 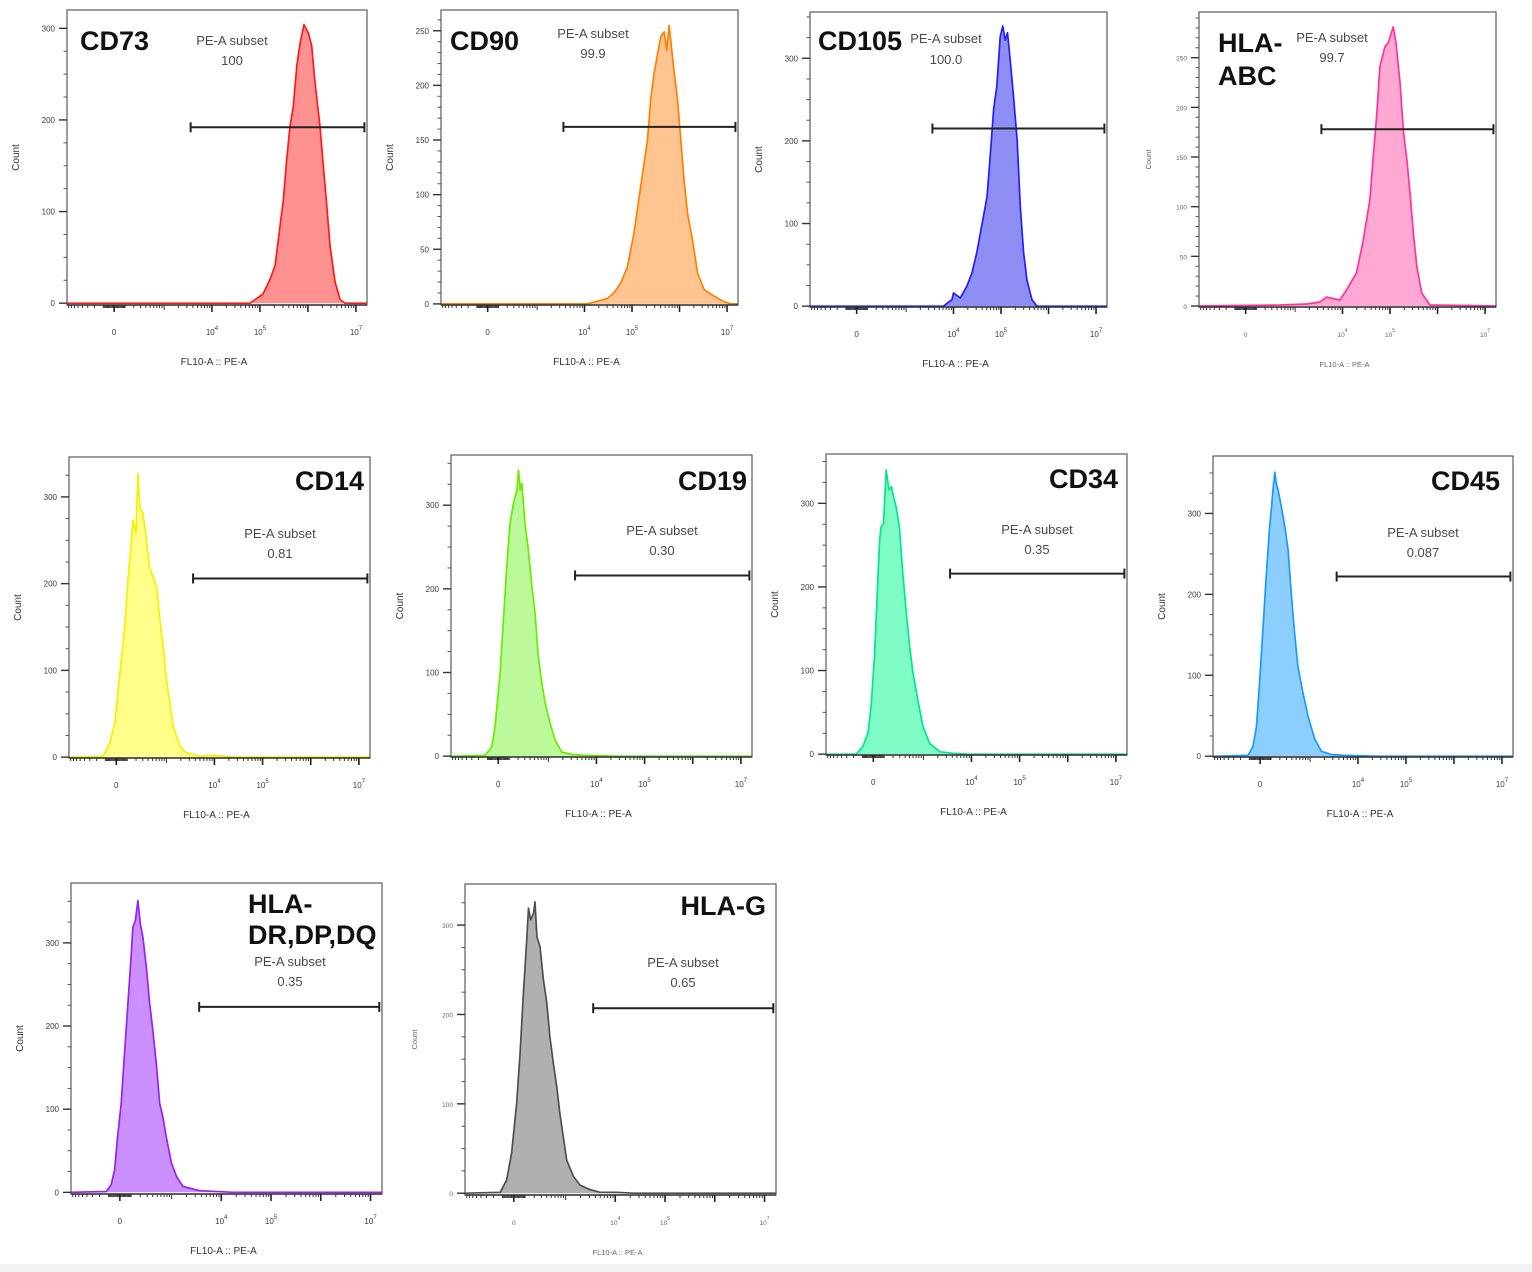 What do you see at coordinates (661, 550) in the screenshot?
I see `gate-percentage: 0.30` at bounding box center [661, 550].